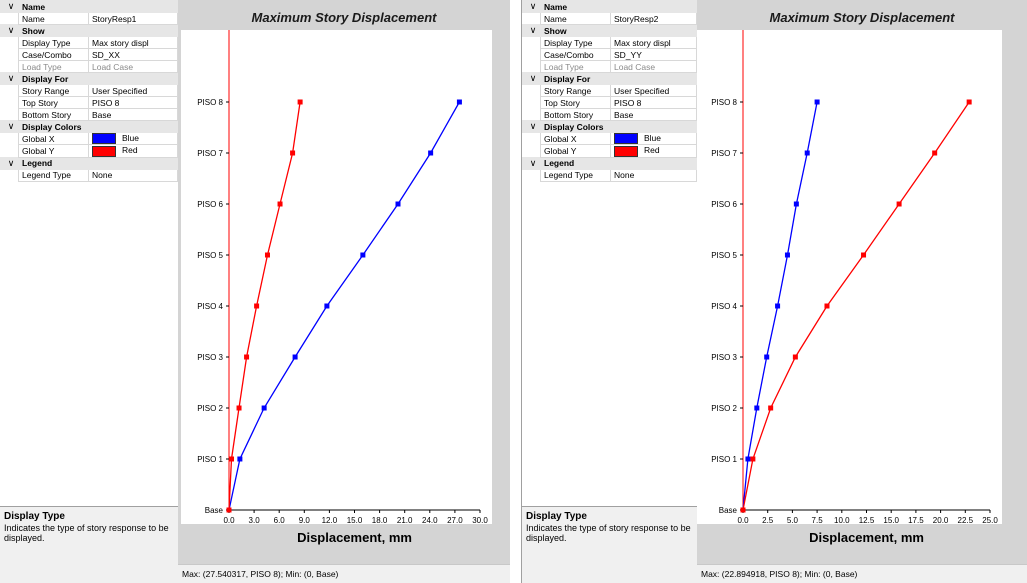 This screenshot has width=1027, height=583. Describe the element at coordinates (891, 520) in the screenshot. I see `x-tick-label: 15.0` at that location.